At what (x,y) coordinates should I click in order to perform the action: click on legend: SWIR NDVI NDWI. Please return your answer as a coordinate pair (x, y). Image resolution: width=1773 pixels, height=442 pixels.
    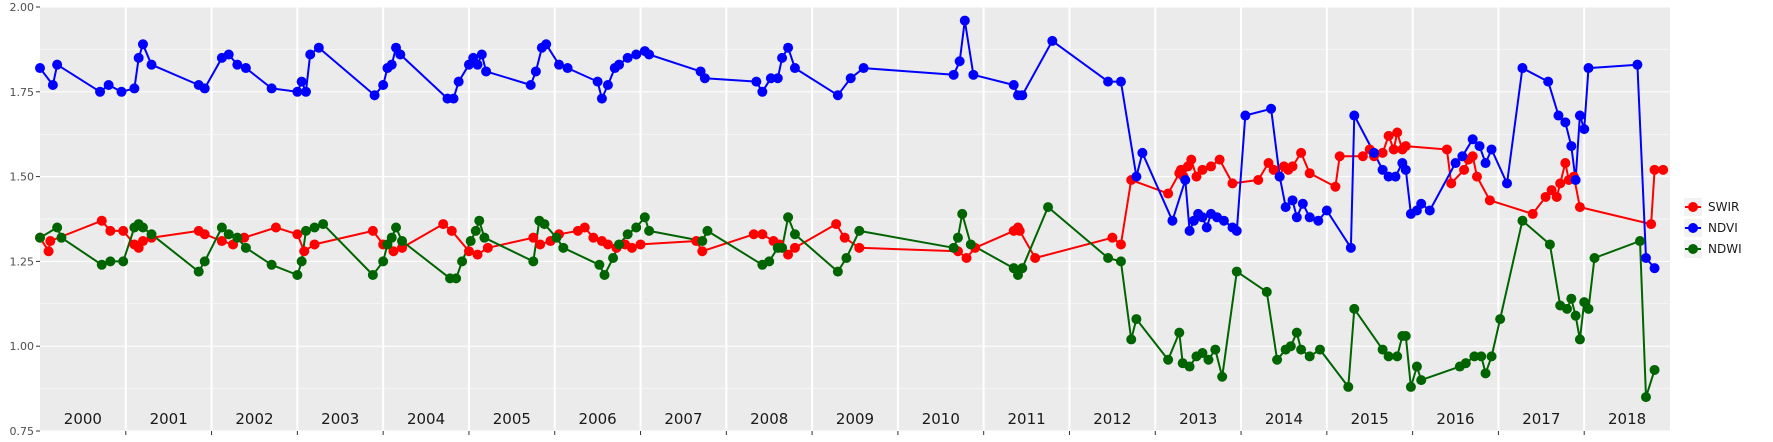
    Looking at the image, I should click on (1713, 228).